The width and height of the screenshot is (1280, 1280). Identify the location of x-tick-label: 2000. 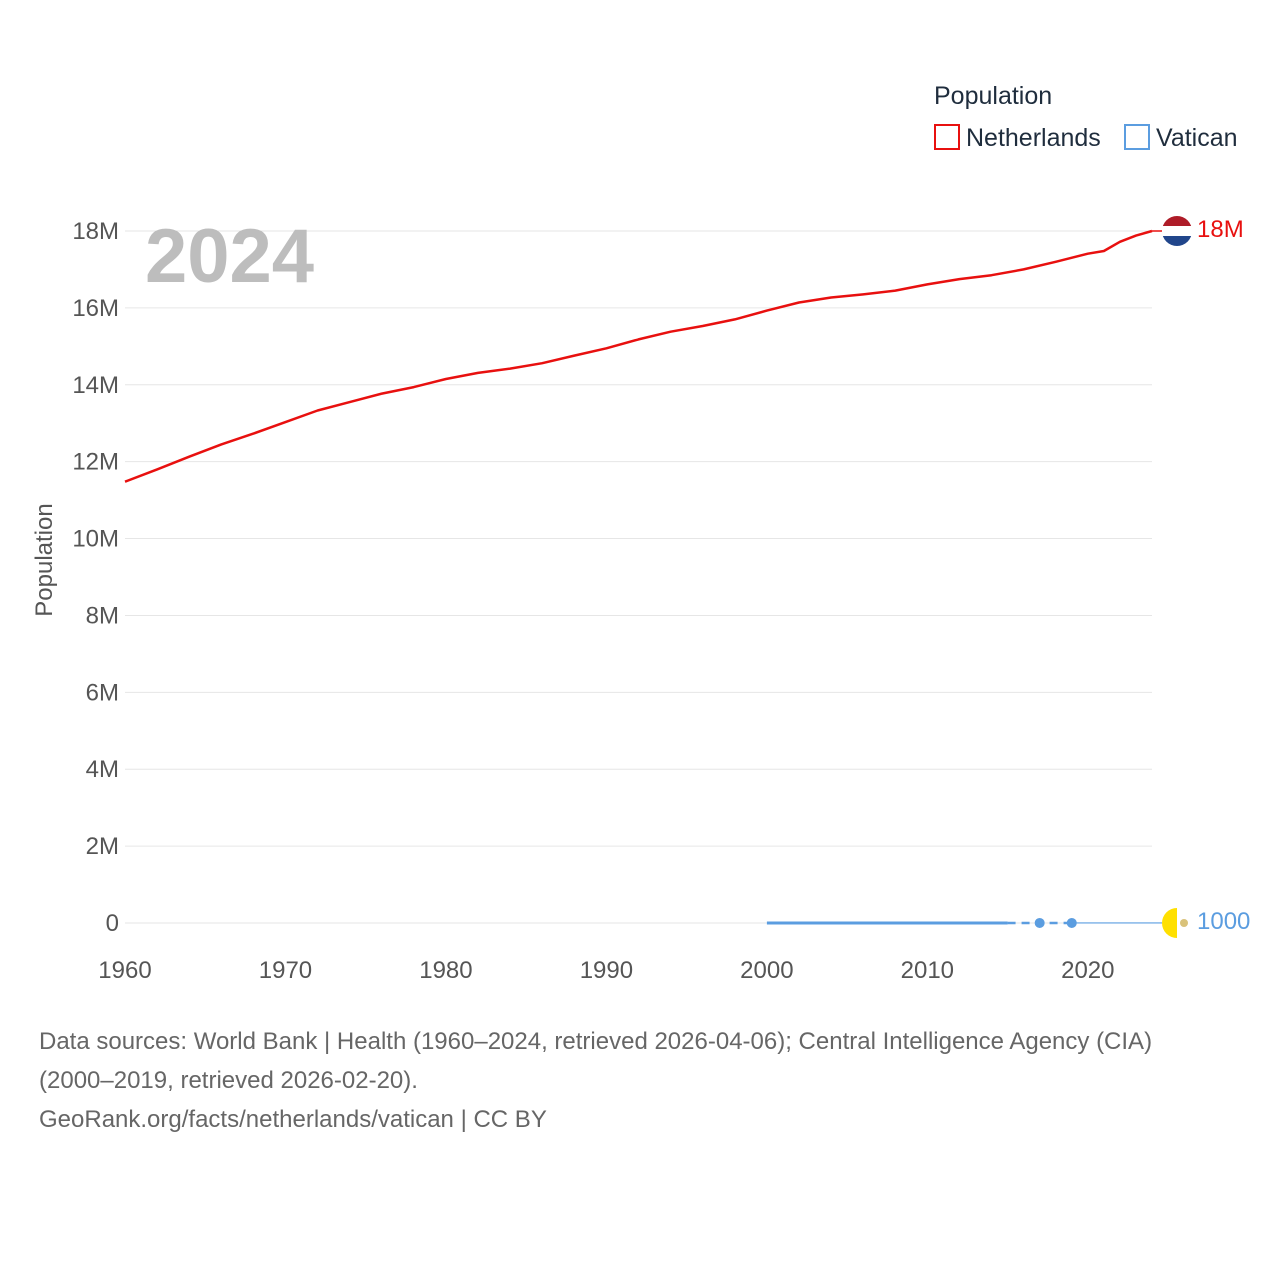
(766, 970).